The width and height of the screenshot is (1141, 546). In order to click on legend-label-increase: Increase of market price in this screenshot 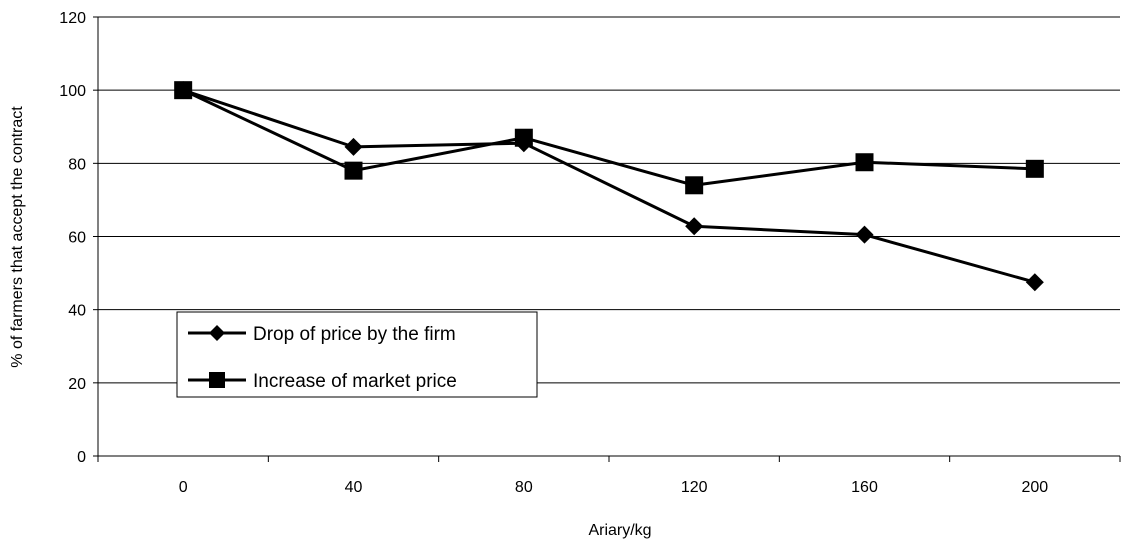, I will do `click(355, 381)`.